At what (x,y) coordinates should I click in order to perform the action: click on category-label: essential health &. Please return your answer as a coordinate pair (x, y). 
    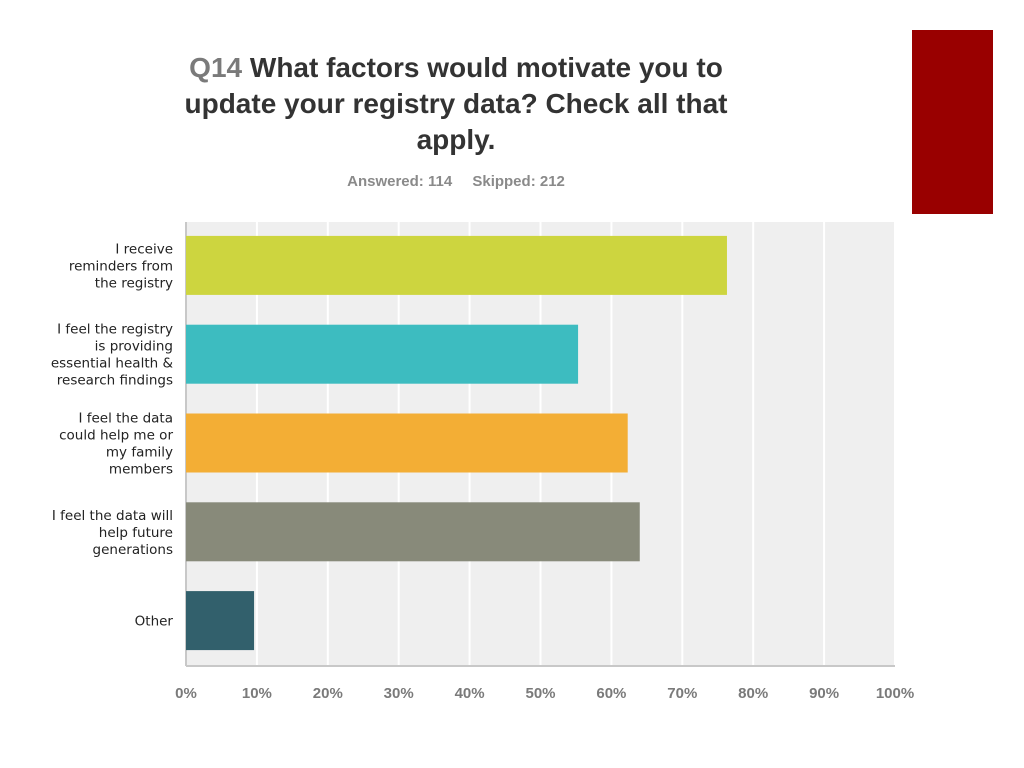
    Looking at the image, I should click on (112, 364).